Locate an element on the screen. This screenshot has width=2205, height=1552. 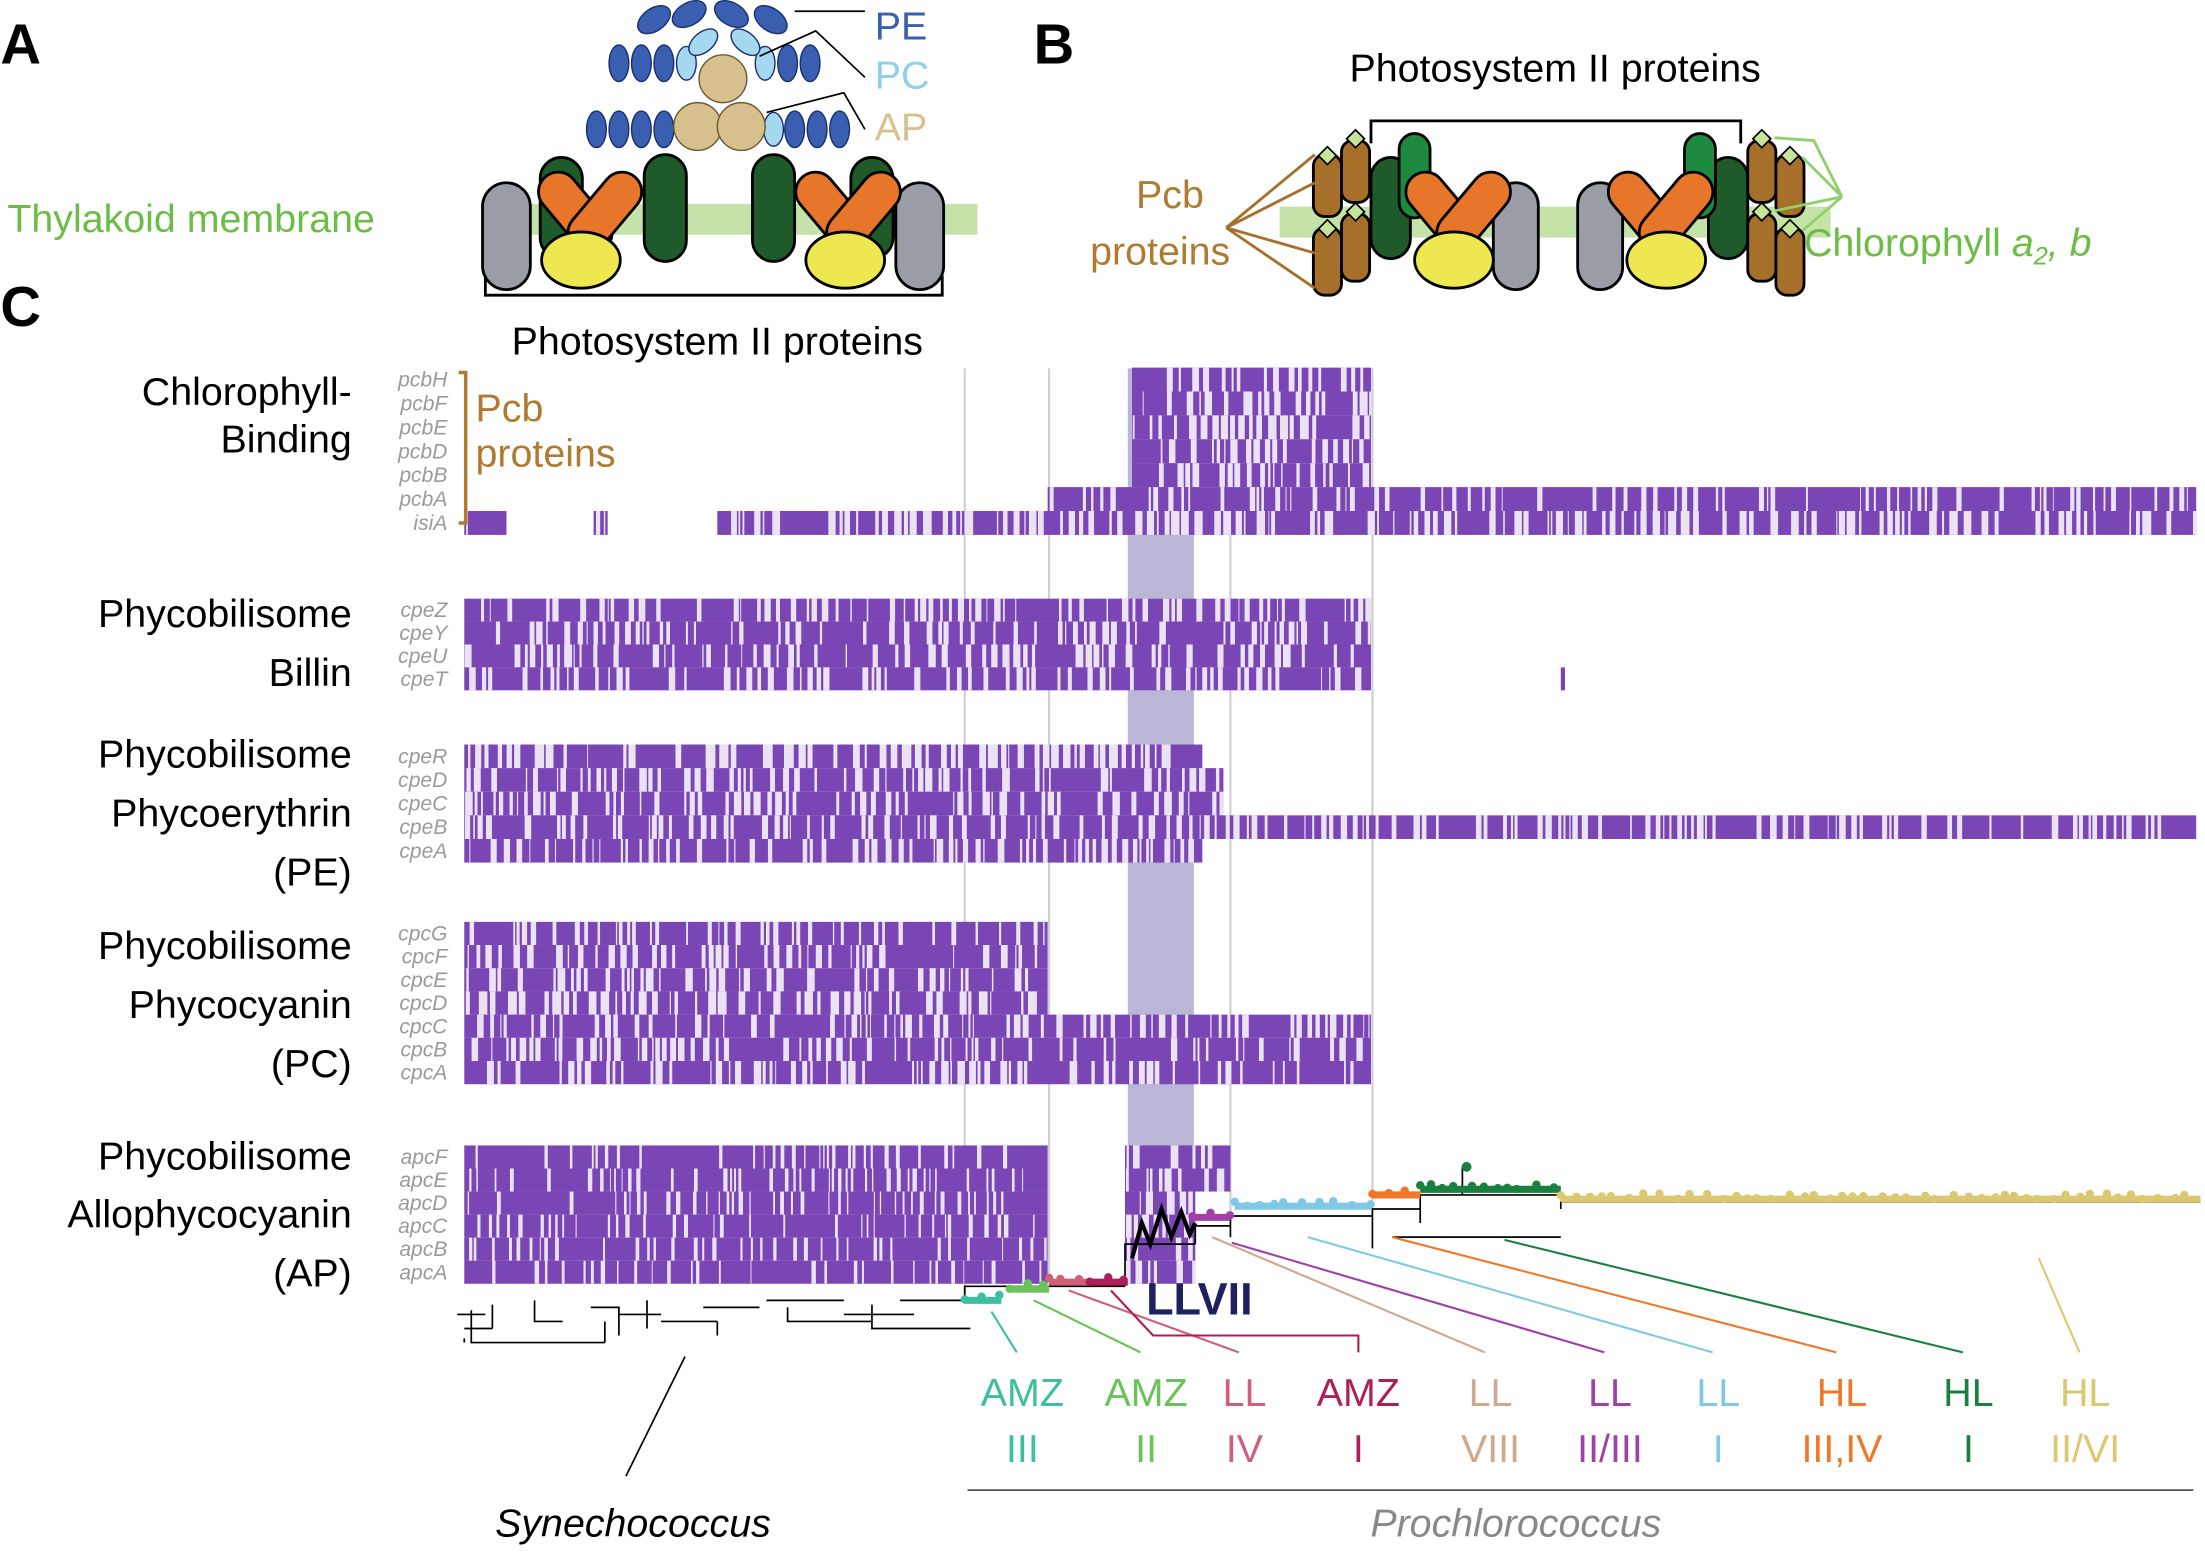
pc-label: PC is located at coordinates (902, 76).